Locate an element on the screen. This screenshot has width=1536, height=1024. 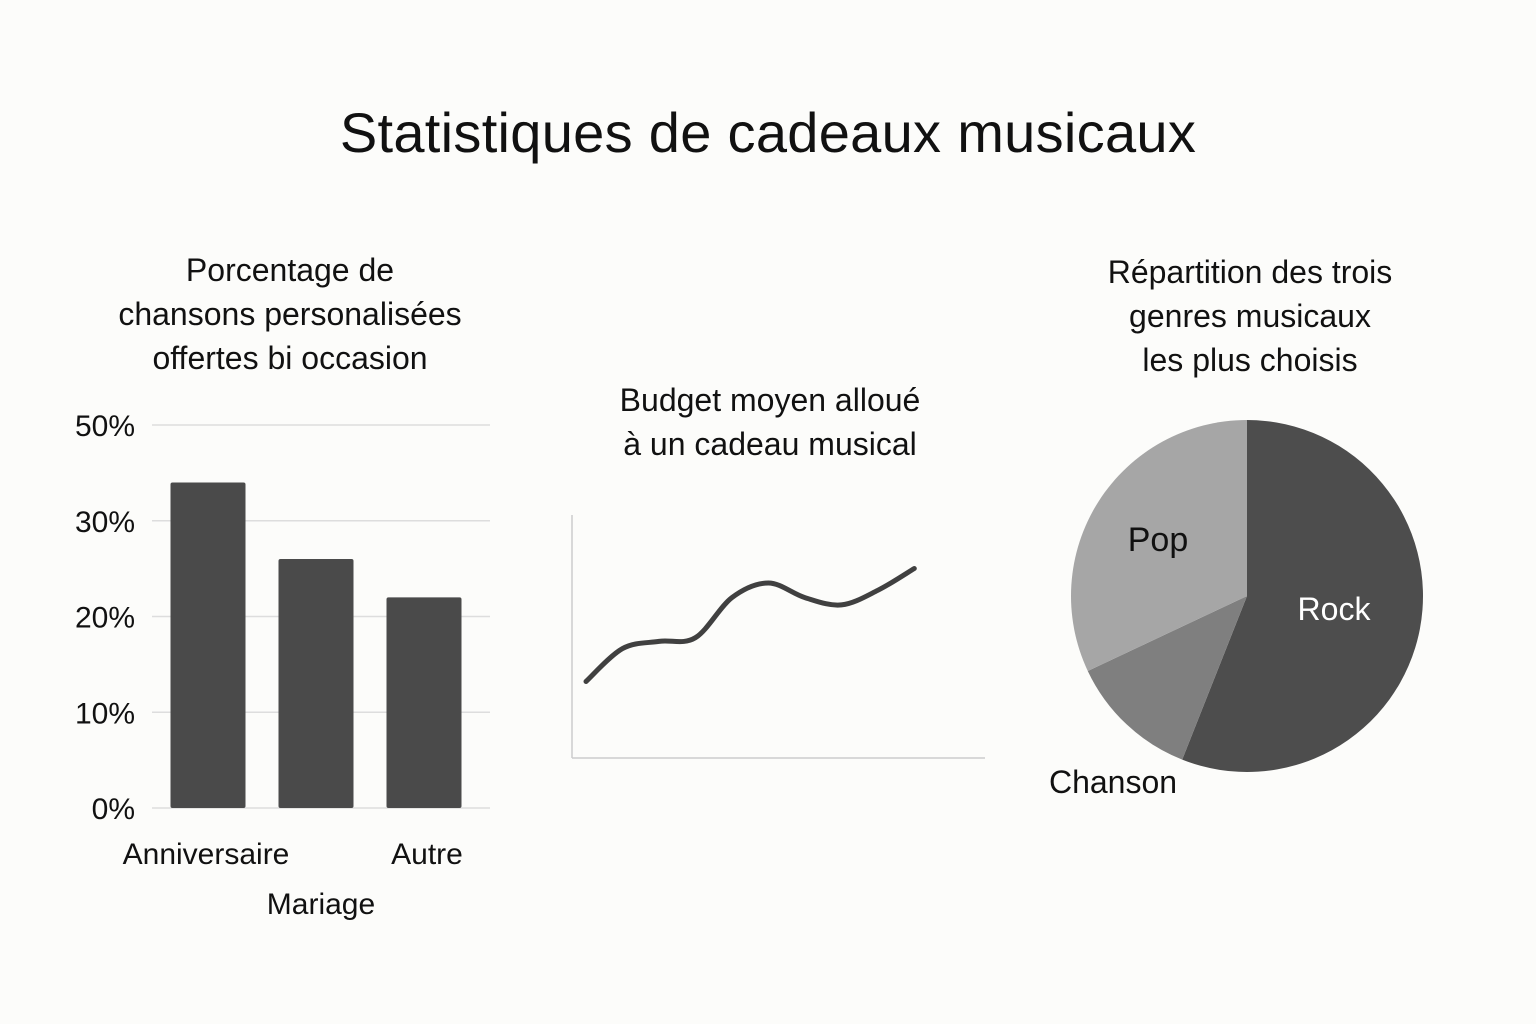
pie-label-chanson: Chanson is located at coordinates (1113, 782).